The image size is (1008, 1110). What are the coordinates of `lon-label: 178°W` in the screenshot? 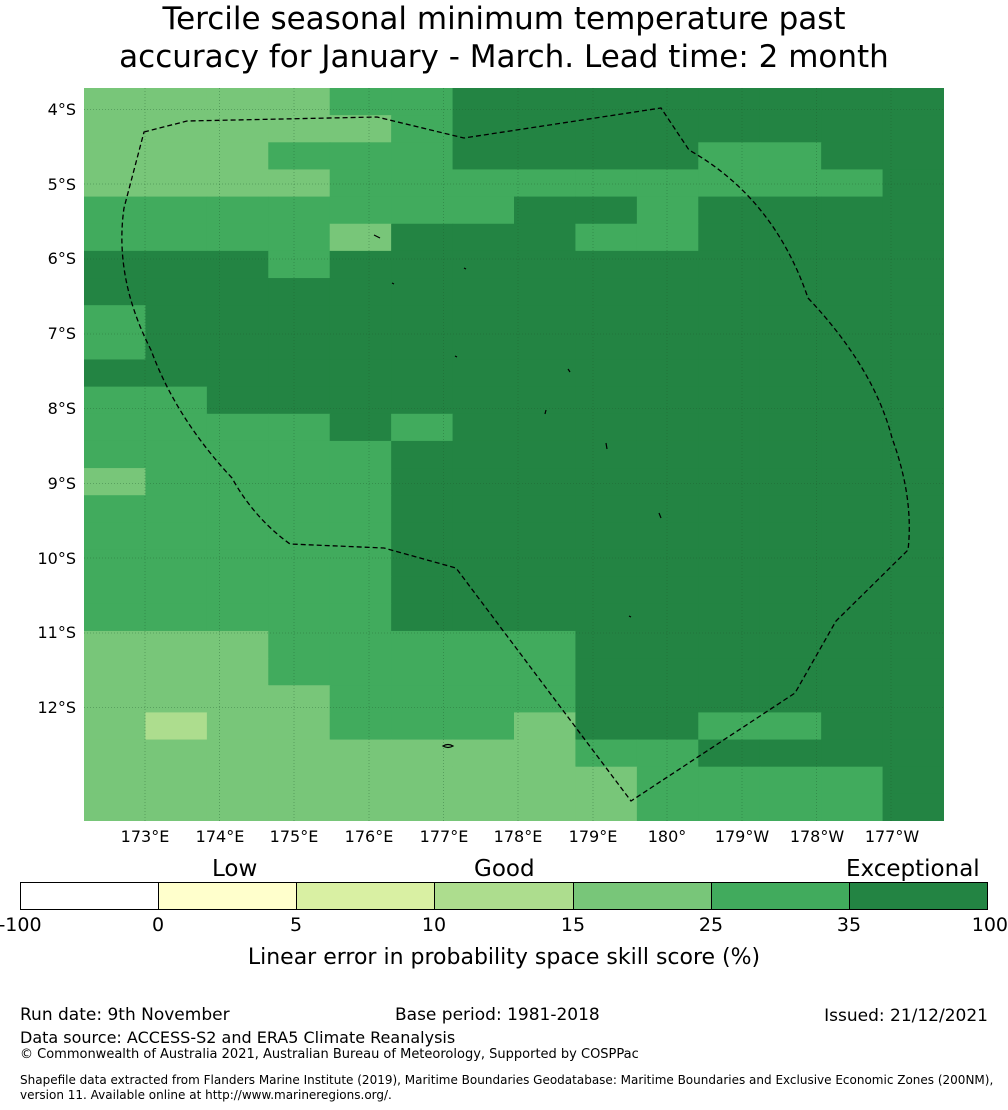 It's located at (817, 836).